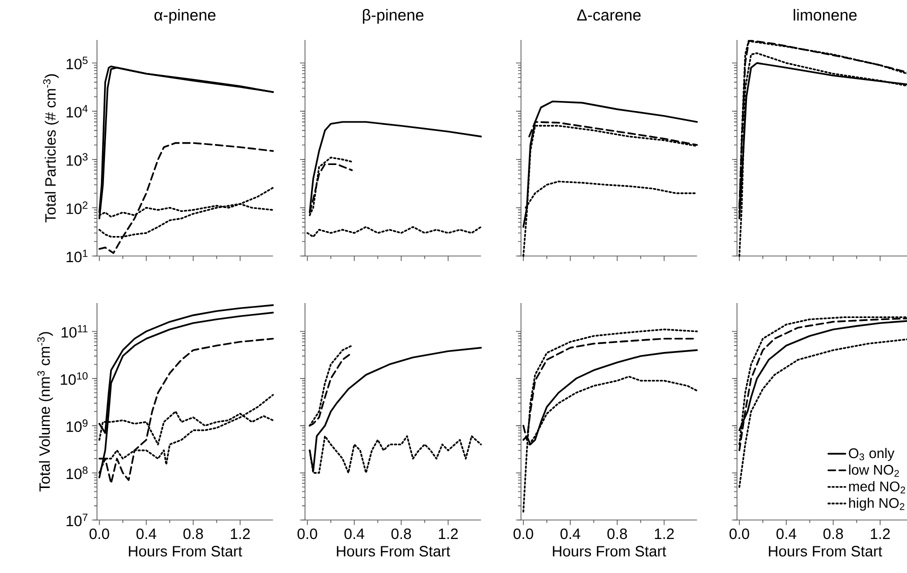 This screenshot has height=573, width=907. Describe the element at coordinates (393, 16) in the screenshot. I see `chart-title: β-pinene` at that location.